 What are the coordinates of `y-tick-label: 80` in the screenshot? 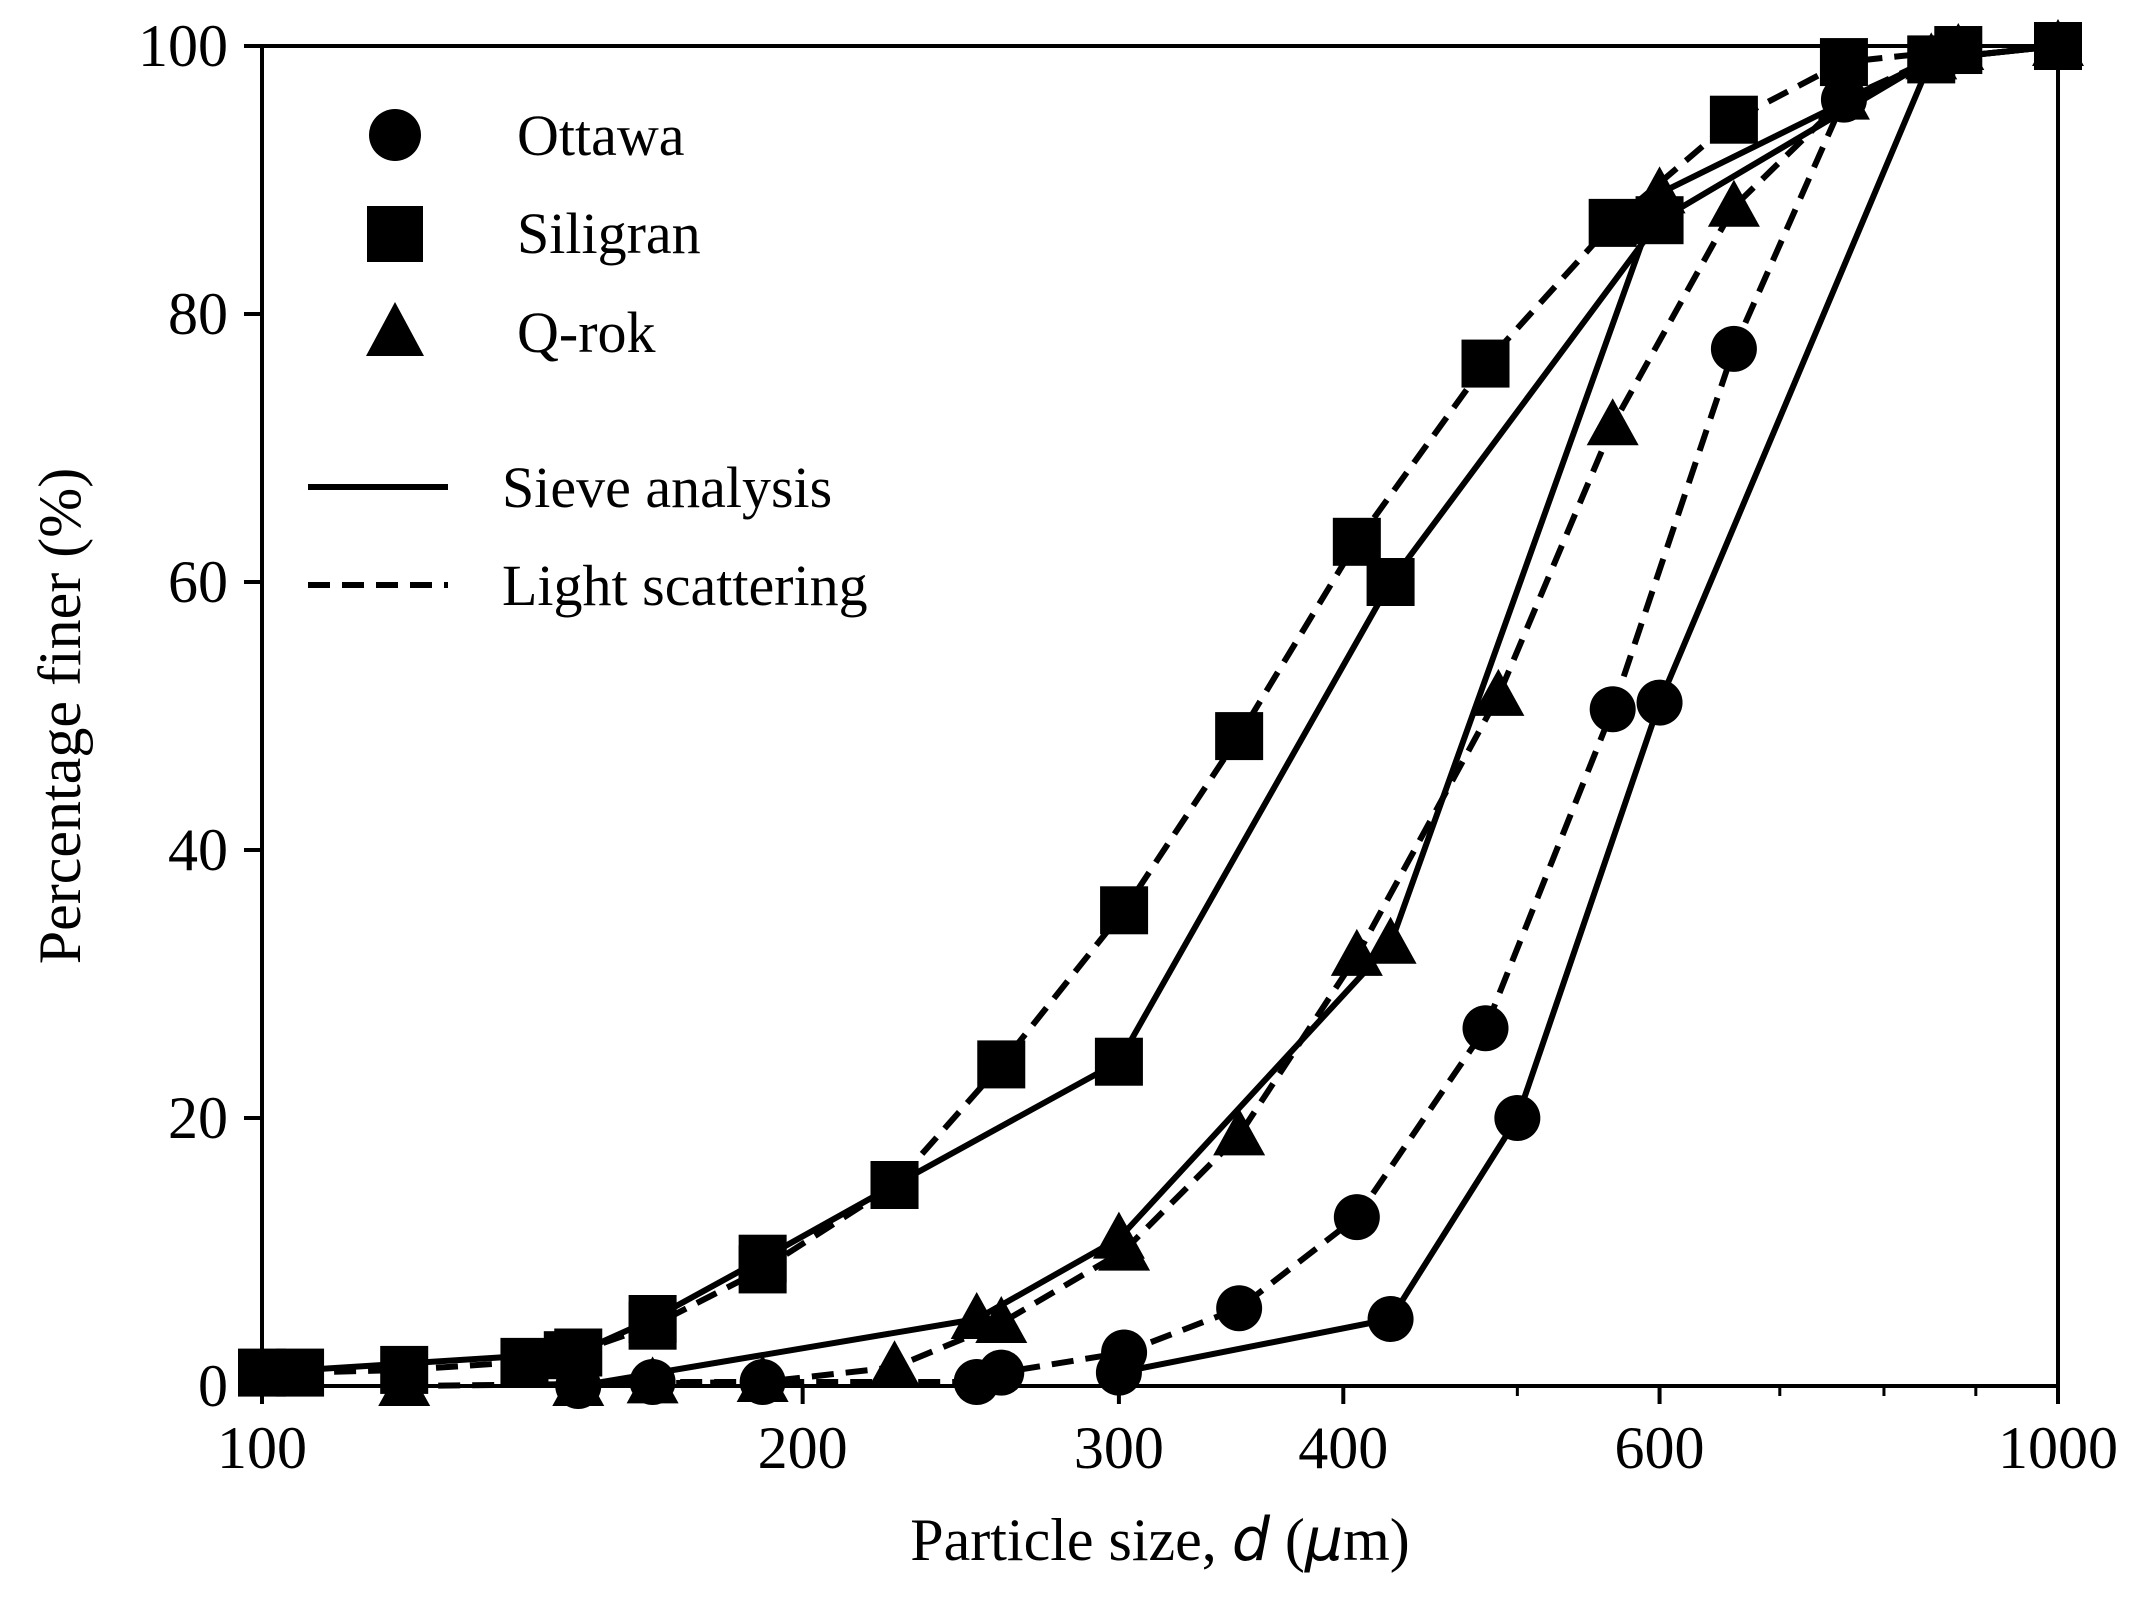 It's located at (198, 314).